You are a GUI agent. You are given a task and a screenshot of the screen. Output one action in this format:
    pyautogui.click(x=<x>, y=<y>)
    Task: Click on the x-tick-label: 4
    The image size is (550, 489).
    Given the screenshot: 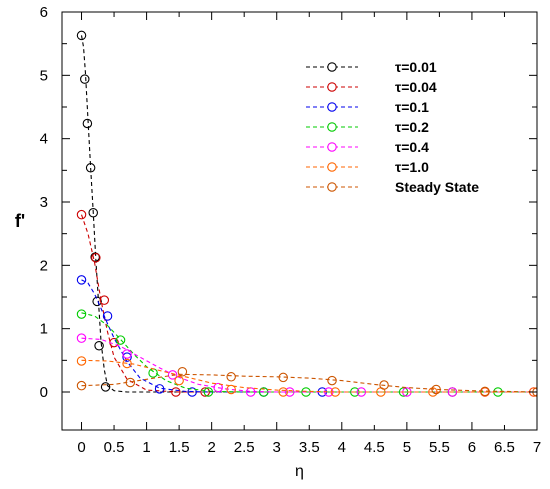 What is the action you would take?
    pyautogui.click(x=342, y=447)
    